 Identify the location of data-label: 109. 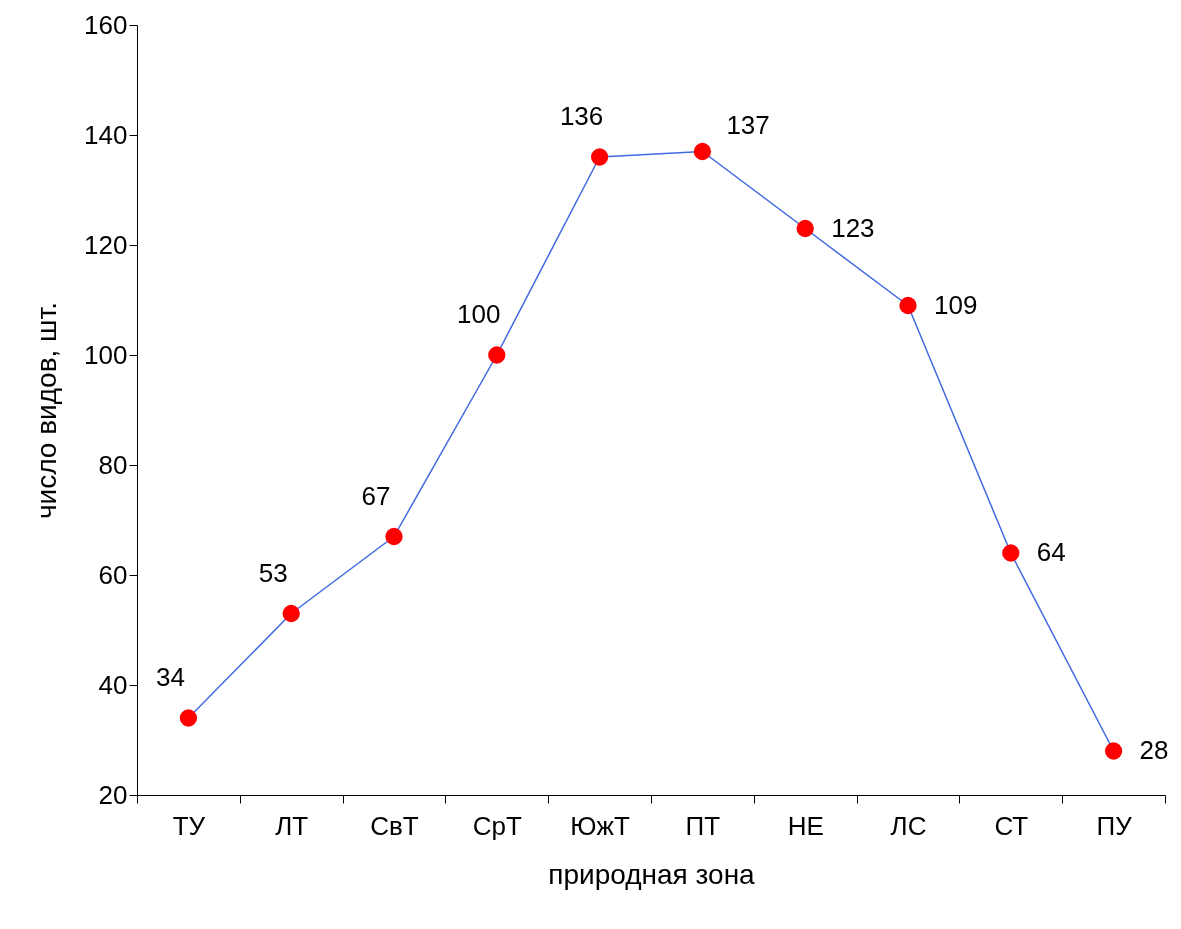
(956, 304).